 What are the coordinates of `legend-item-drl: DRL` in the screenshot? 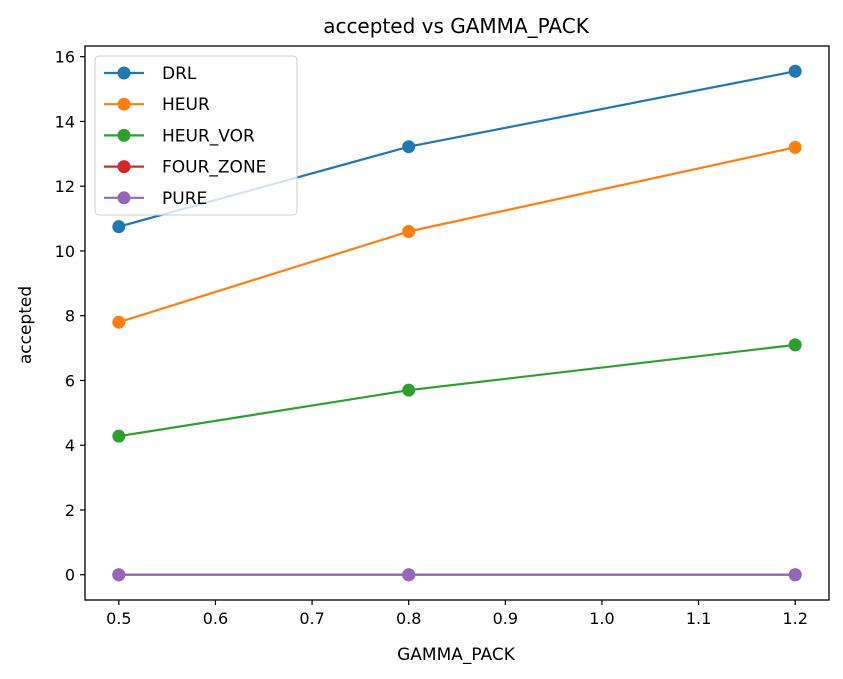 It's located at (150, 74).